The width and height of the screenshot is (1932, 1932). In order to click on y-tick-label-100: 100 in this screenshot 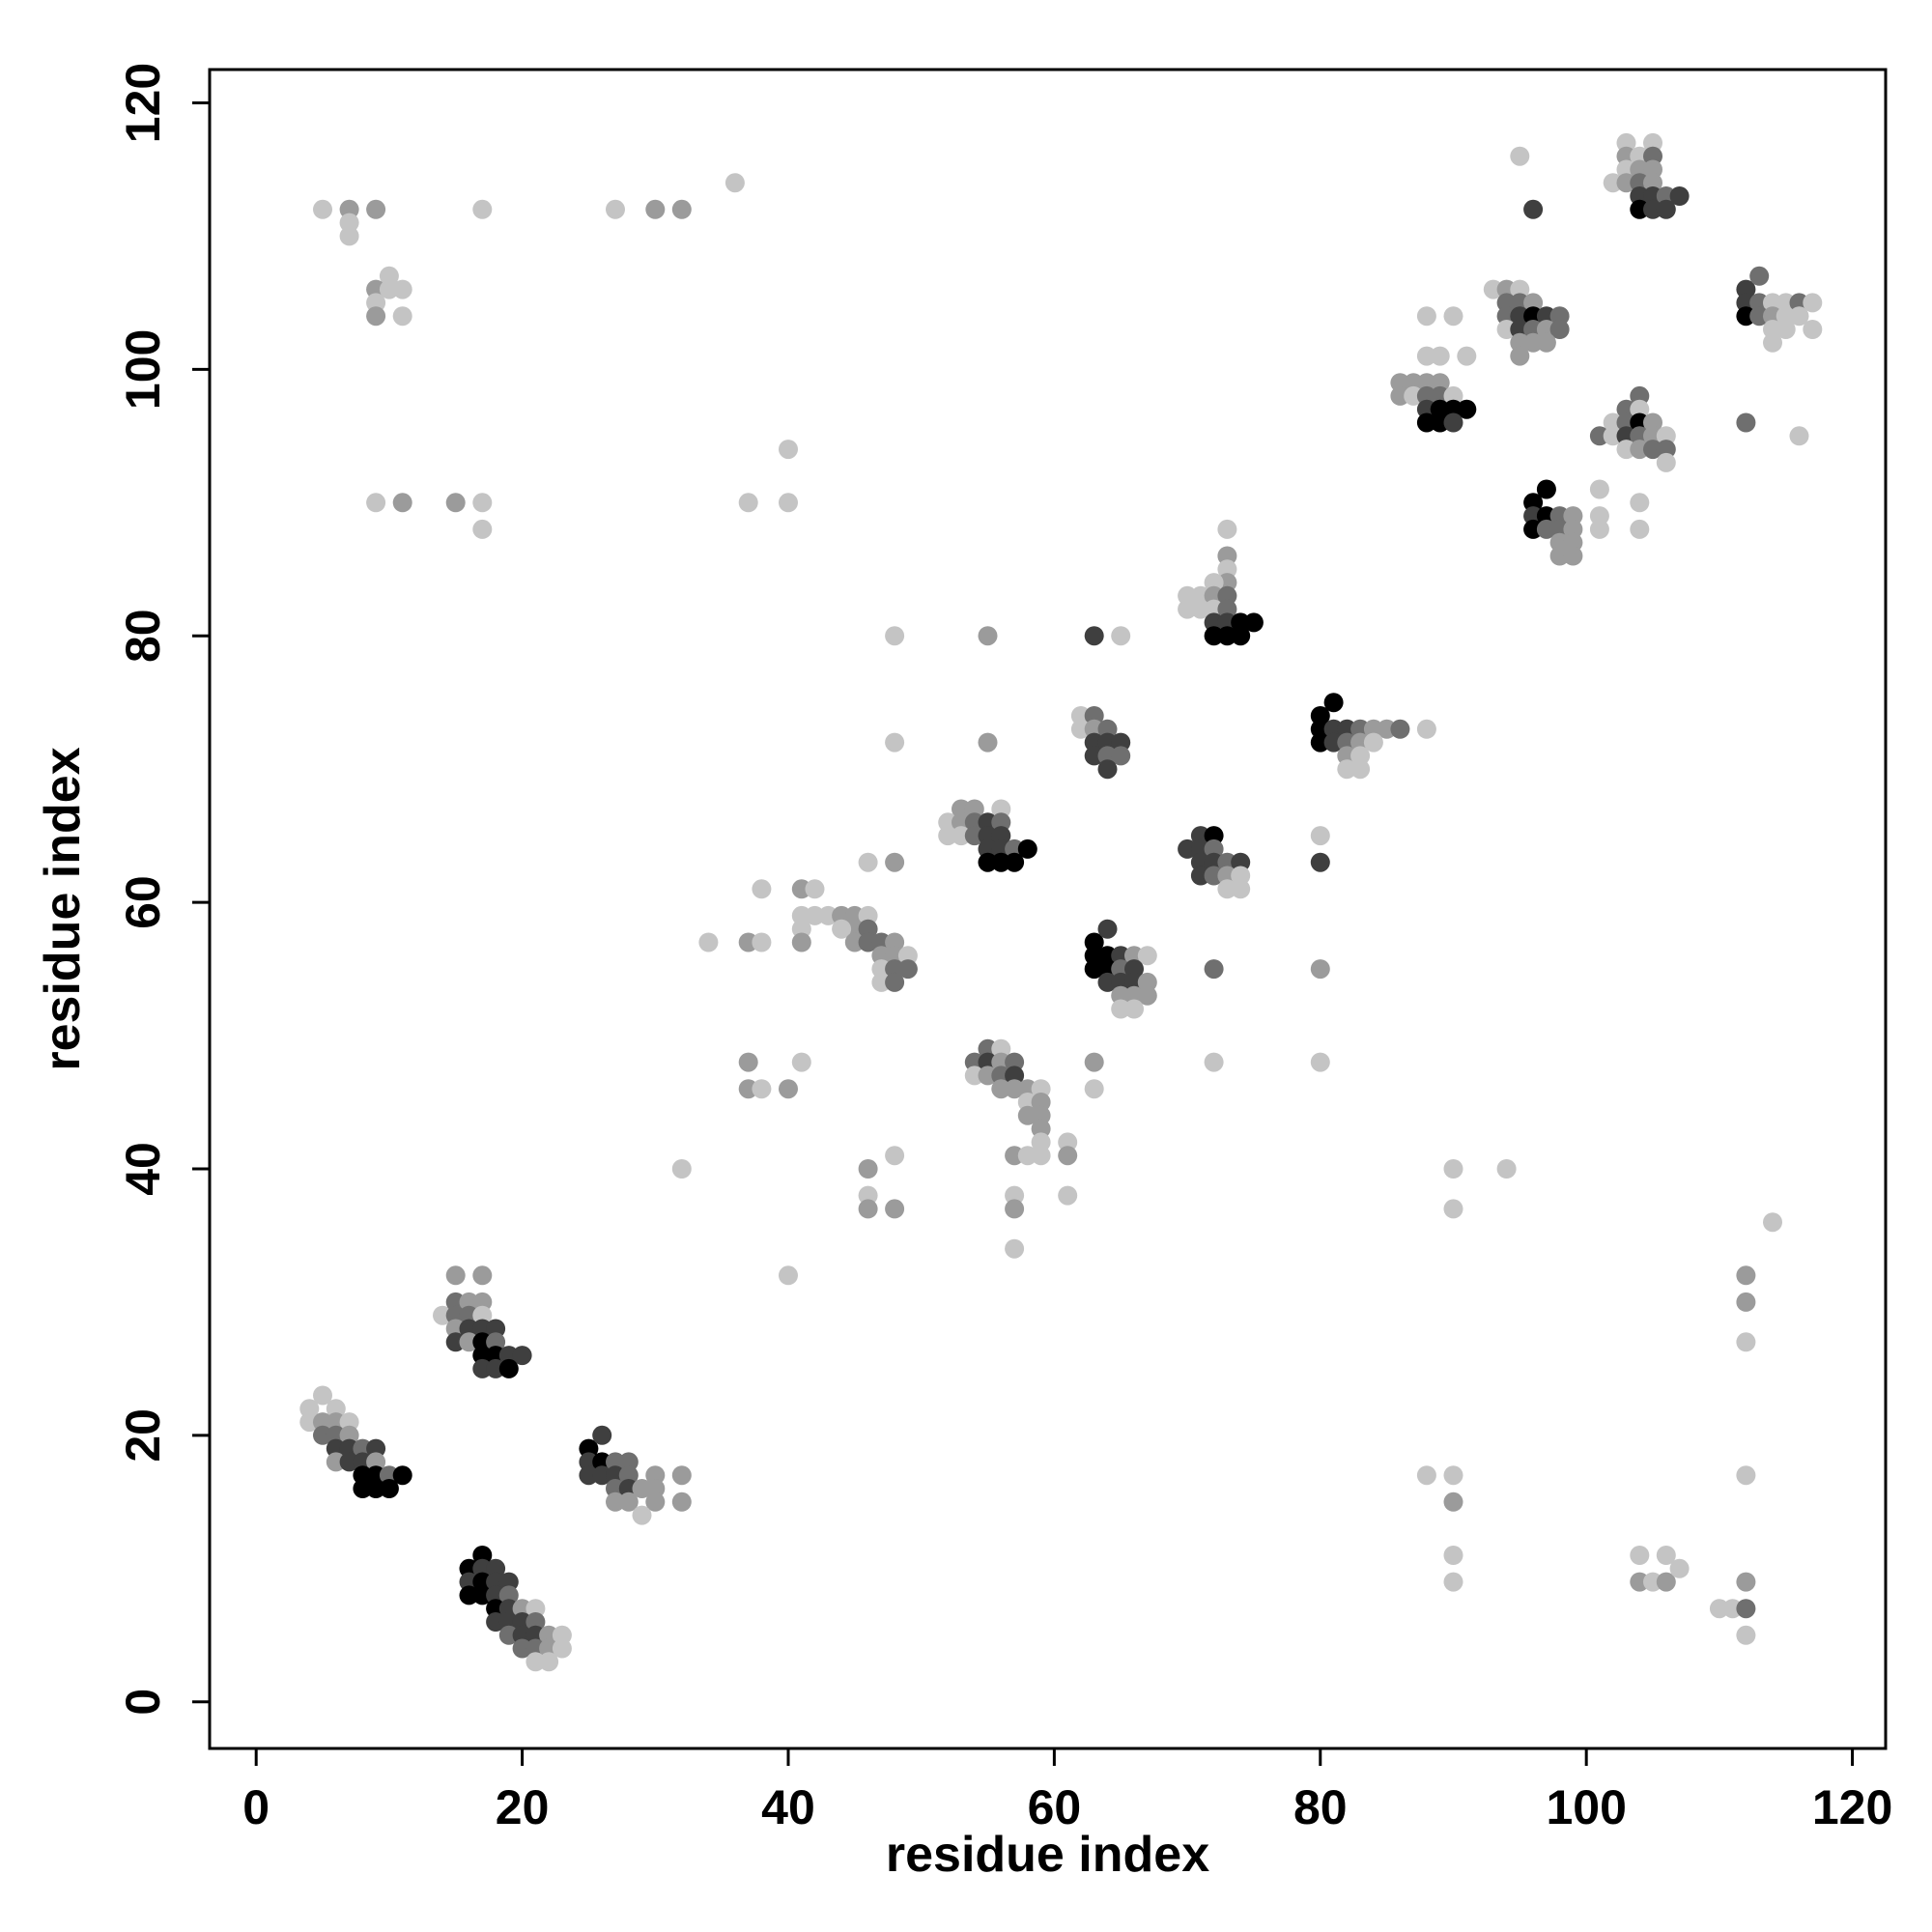, I will do `click(143, 369)`.